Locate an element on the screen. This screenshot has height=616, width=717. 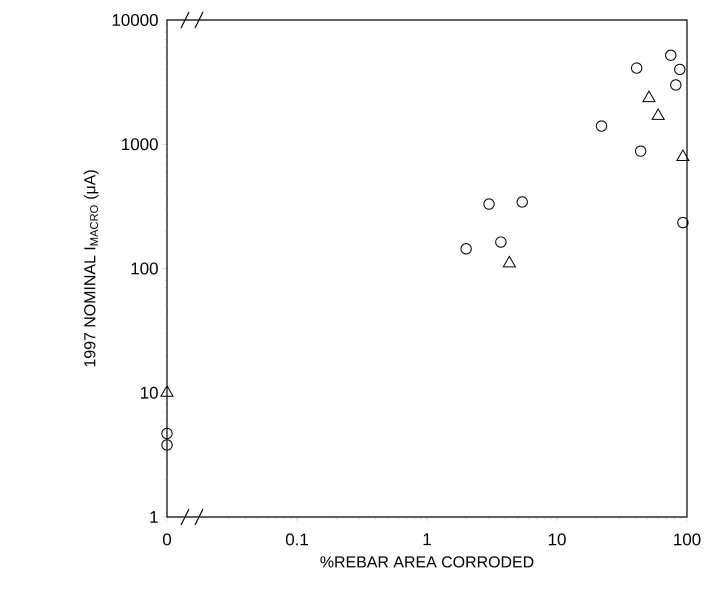
x-tick-label: 0 is located at coordinates (167, 539).